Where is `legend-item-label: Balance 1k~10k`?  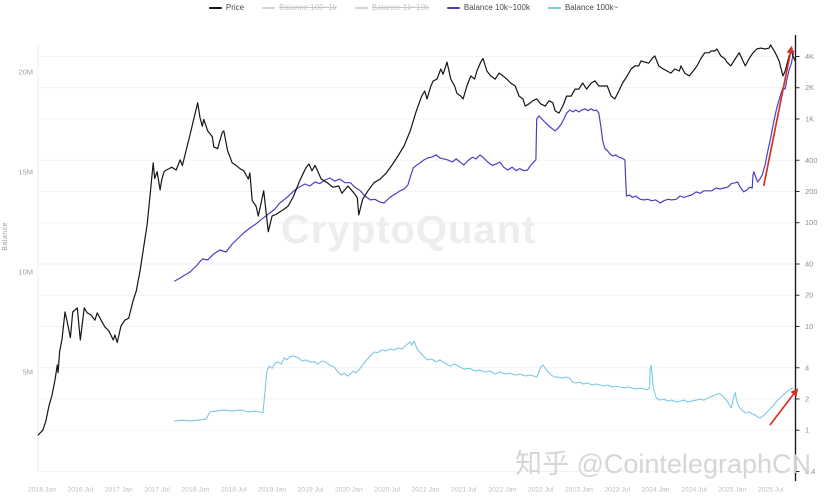 legend-item-label: Balance 1k~10k is located at coordinates (400, 7).